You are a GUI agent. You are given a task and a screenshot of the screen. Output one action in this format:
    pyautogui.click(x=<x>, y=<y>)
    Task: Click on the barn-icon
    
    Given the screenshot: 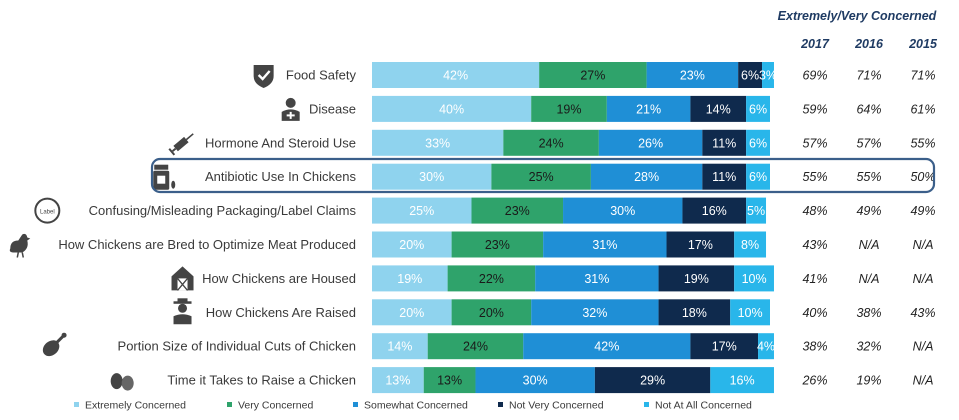 What is the action you would take?
    pyautogui.click(x=182, y=278)
    